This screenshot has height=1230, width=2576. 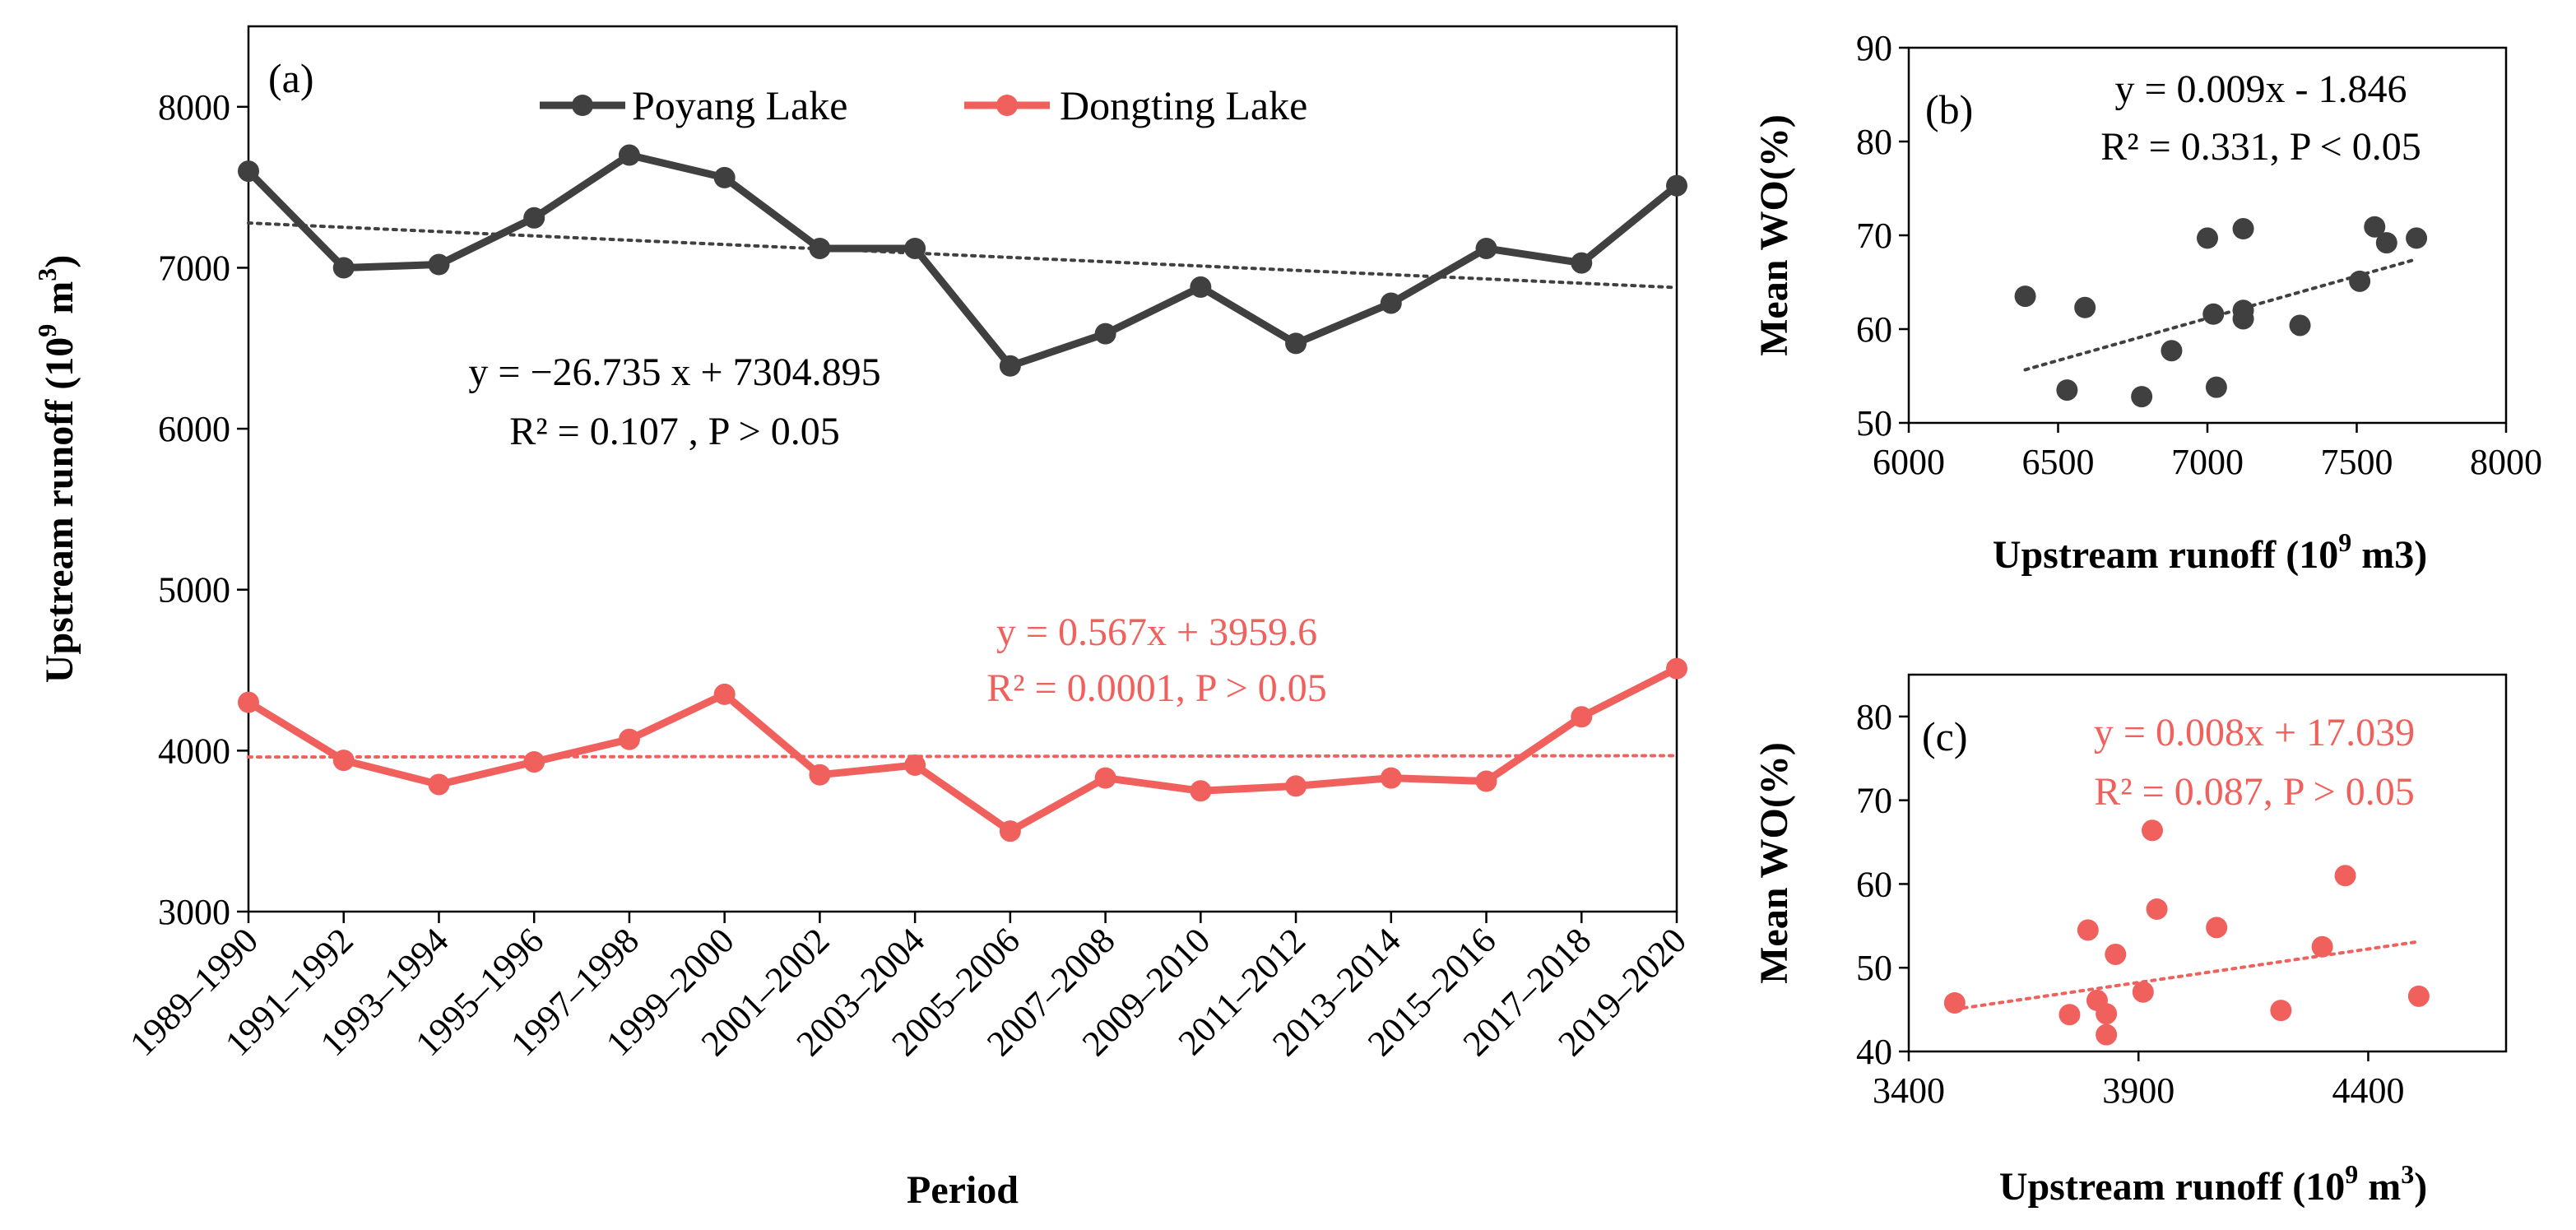 I want to click on legend-dongting-marker, so click(x=1007, y=105).